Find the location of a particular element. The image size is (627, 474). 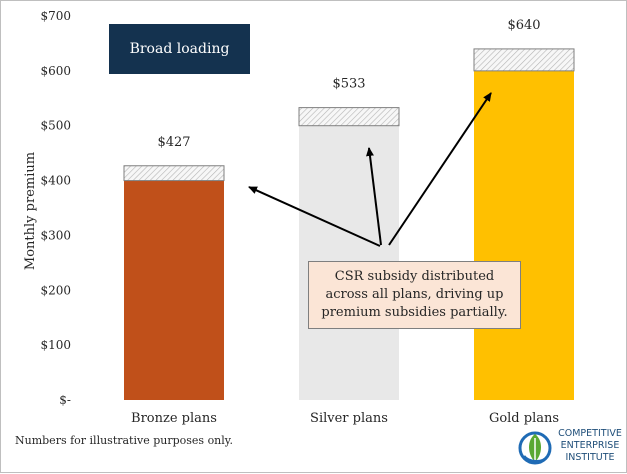

y-axis-title: Monthly premium is located at coordinates (30, 211).